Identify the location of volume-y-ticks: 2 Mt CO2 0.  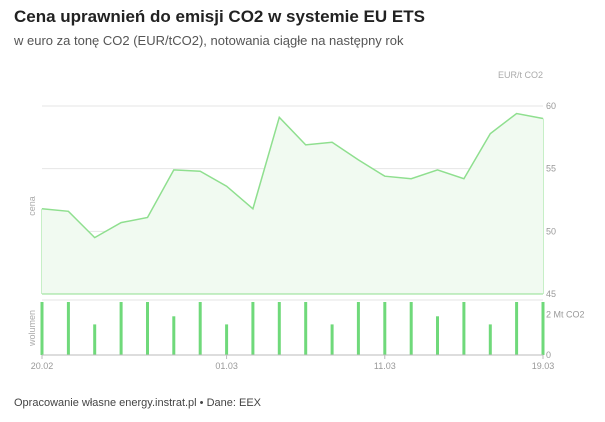
(565, 334).